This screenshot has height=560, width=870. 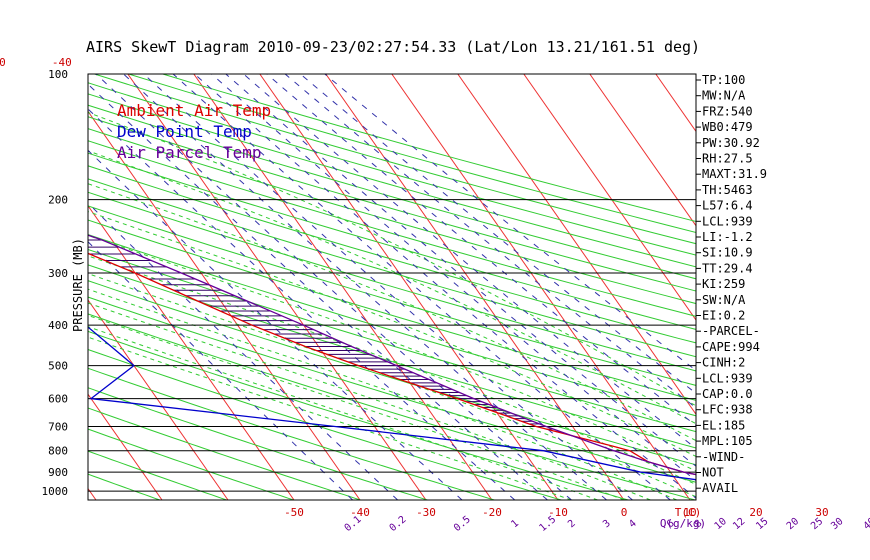 I want to click on index-label: -WIND-, so click(x=723, y=457).